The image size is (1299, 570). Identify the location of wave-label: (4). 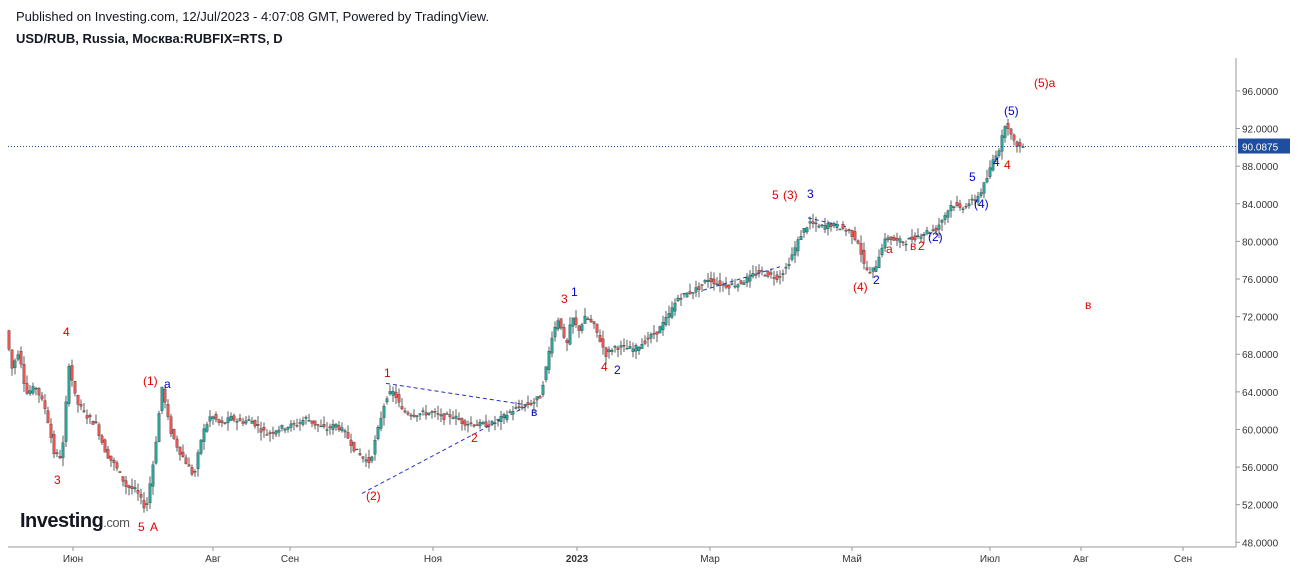
(981, 204).